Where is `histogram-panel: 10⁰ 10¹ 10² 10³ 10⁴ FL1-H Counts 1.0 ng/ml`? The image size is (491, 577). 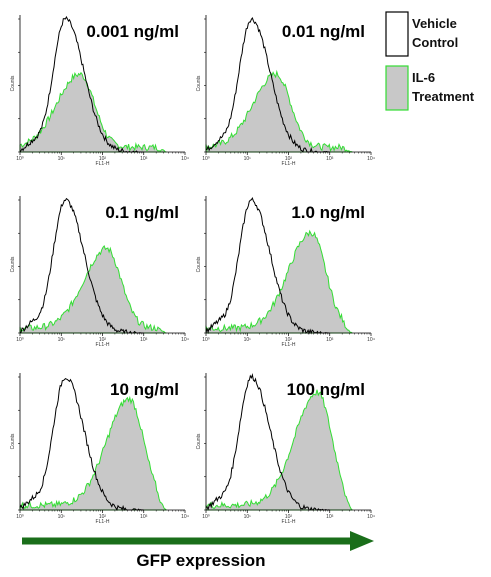 histogram-panel: 10⁰ 10¹ 10² 10³ 10⁴ FL1-H Counts 1.0 ng/ml is located at coordinates (285, 272).